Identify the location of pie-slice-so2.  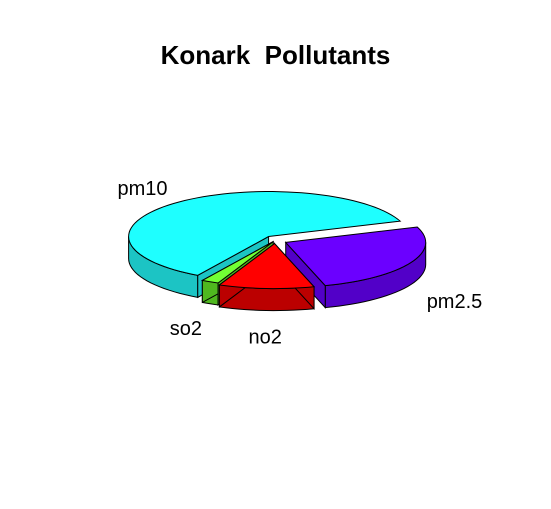
(237, 262).